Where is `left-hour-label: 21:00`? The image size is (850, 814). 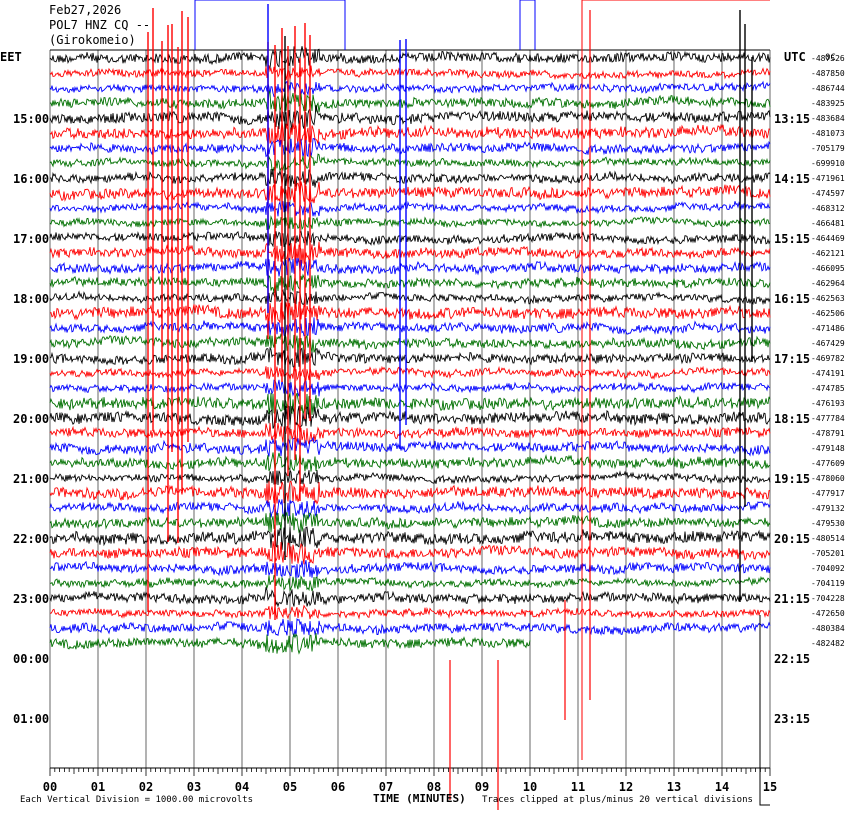 left-hour-label: 21:00 is located at coordinates (31, 479).